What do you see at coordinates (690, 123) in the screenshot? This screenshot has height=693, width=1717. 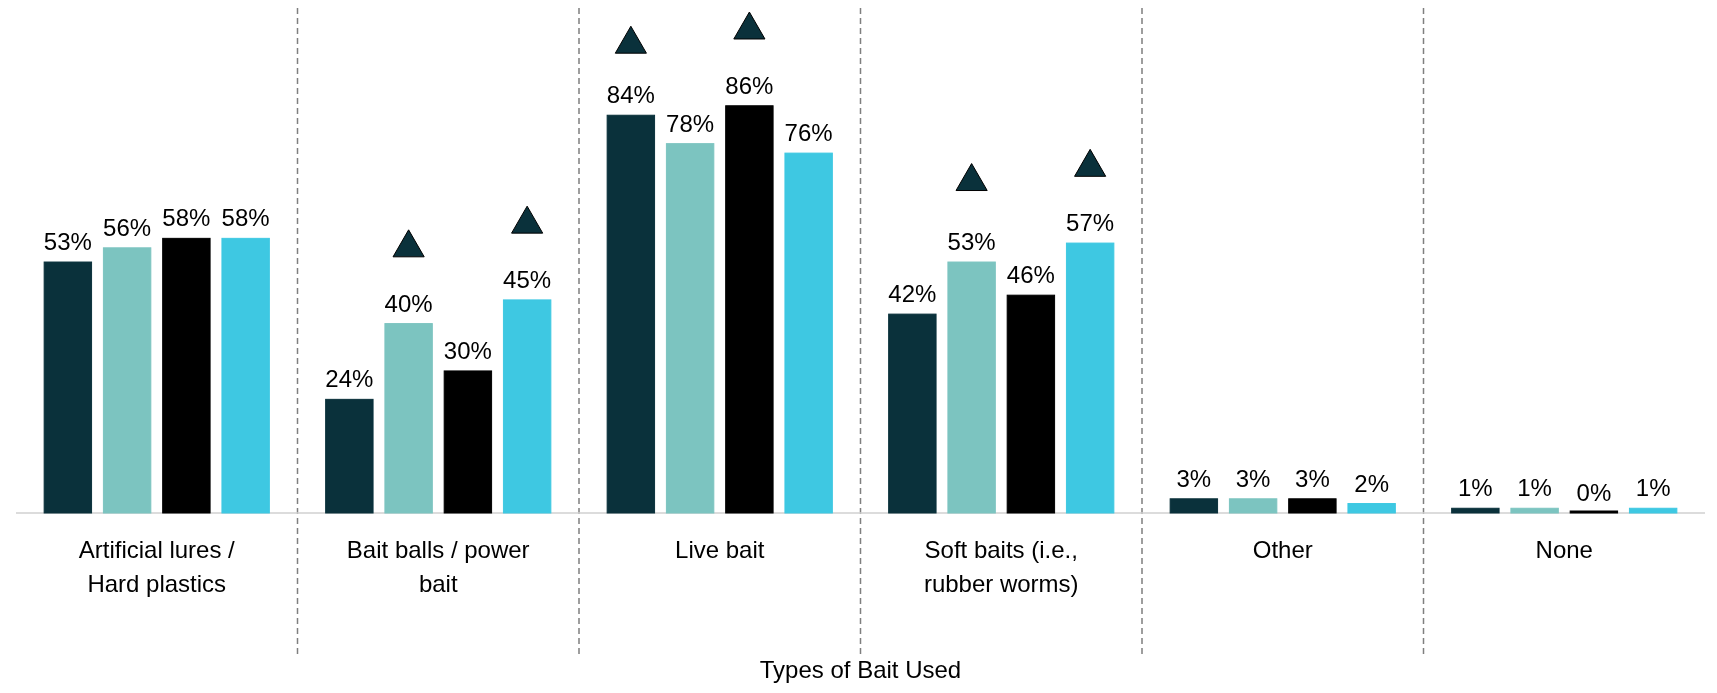 I see `data-label: 78%` at bounding box center [690, 123].